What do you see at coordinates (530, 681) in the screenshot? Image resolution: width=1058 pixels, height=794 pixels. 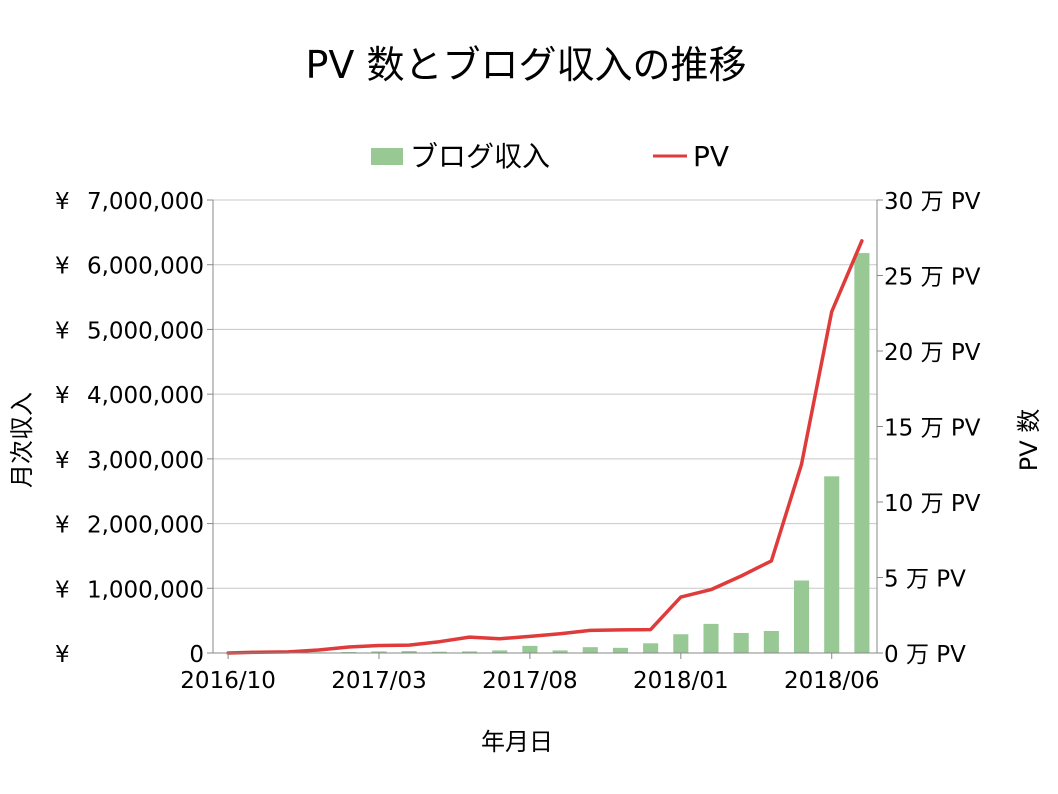 I see `x-tick-label: 2017/08` at bounding box center [530, 681].